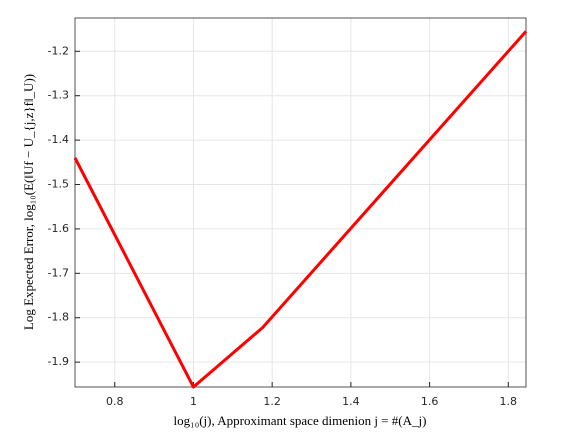 The height and width of the screenshot is (436, 581). I want to click on x-tick-label: 1.2, so click(272, 401).